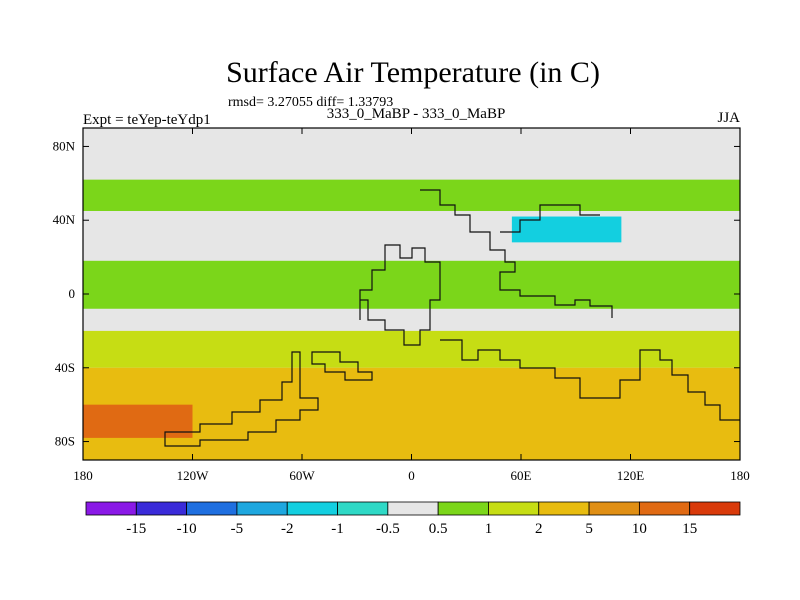  I want to click on stats-text: rmsd= 3.27055 diff= 1.33793, so click(311, 102).